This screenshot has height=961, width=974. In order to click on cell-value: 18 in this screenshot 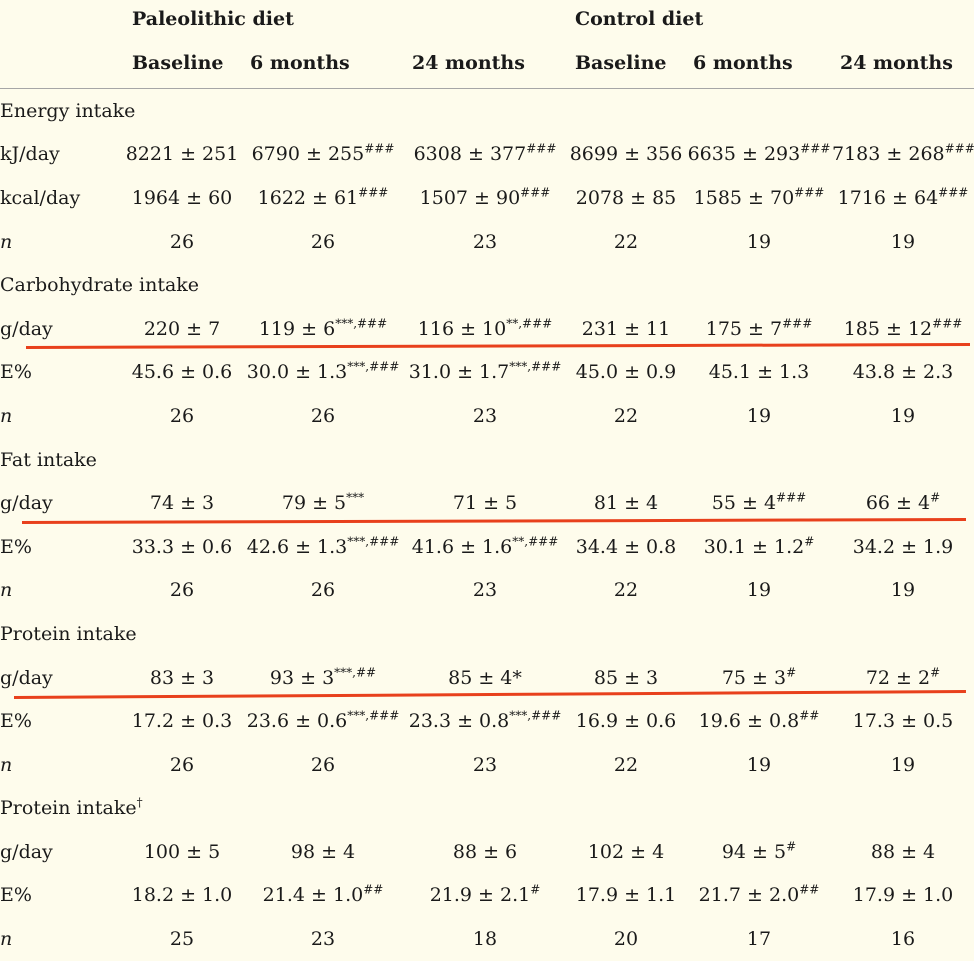, I will do `click(485, 939)`.